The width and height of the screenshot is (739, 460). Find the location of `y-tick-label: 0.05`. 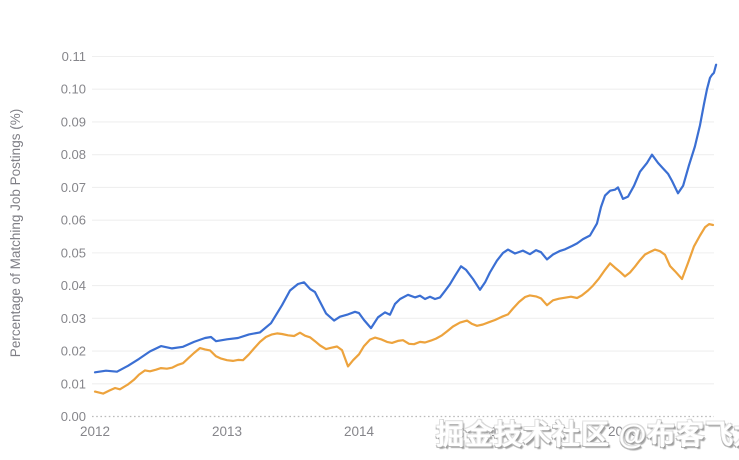

y-tick-label: 0.05 is located at coordinates (73, 252).